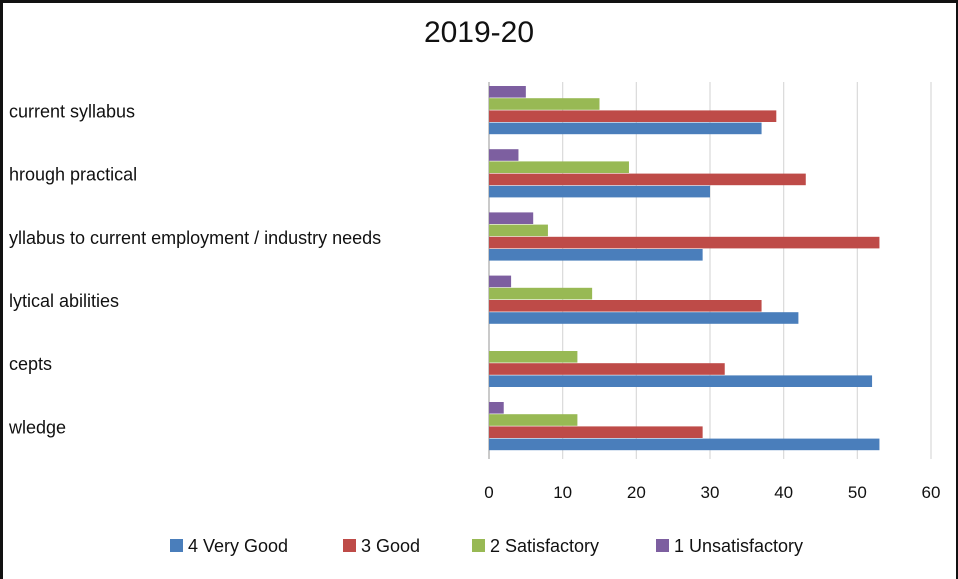 Image resolution: width=958 pixels, height=579 pixels. What do you see at coordinates (738, 546) in the screenshot?
I see `legend-label: 1 Unsatisfactory` at bounding box center [738, 546].